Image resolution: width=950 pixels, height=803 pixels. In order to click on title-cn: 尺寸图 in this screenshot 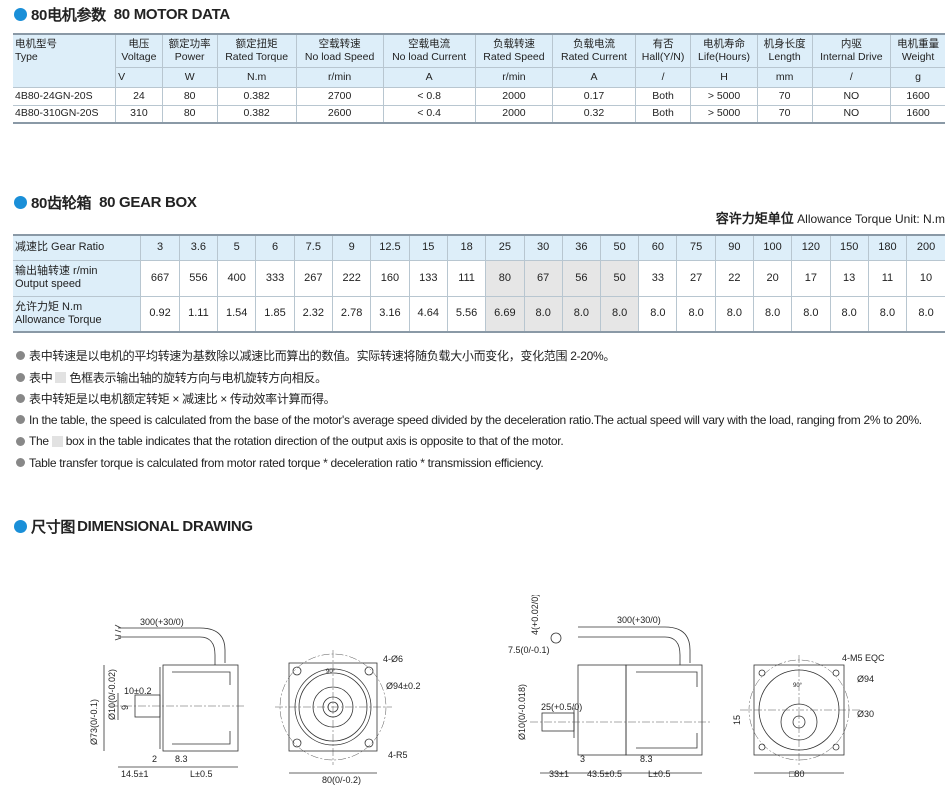, I will do `click(53, 527)`.